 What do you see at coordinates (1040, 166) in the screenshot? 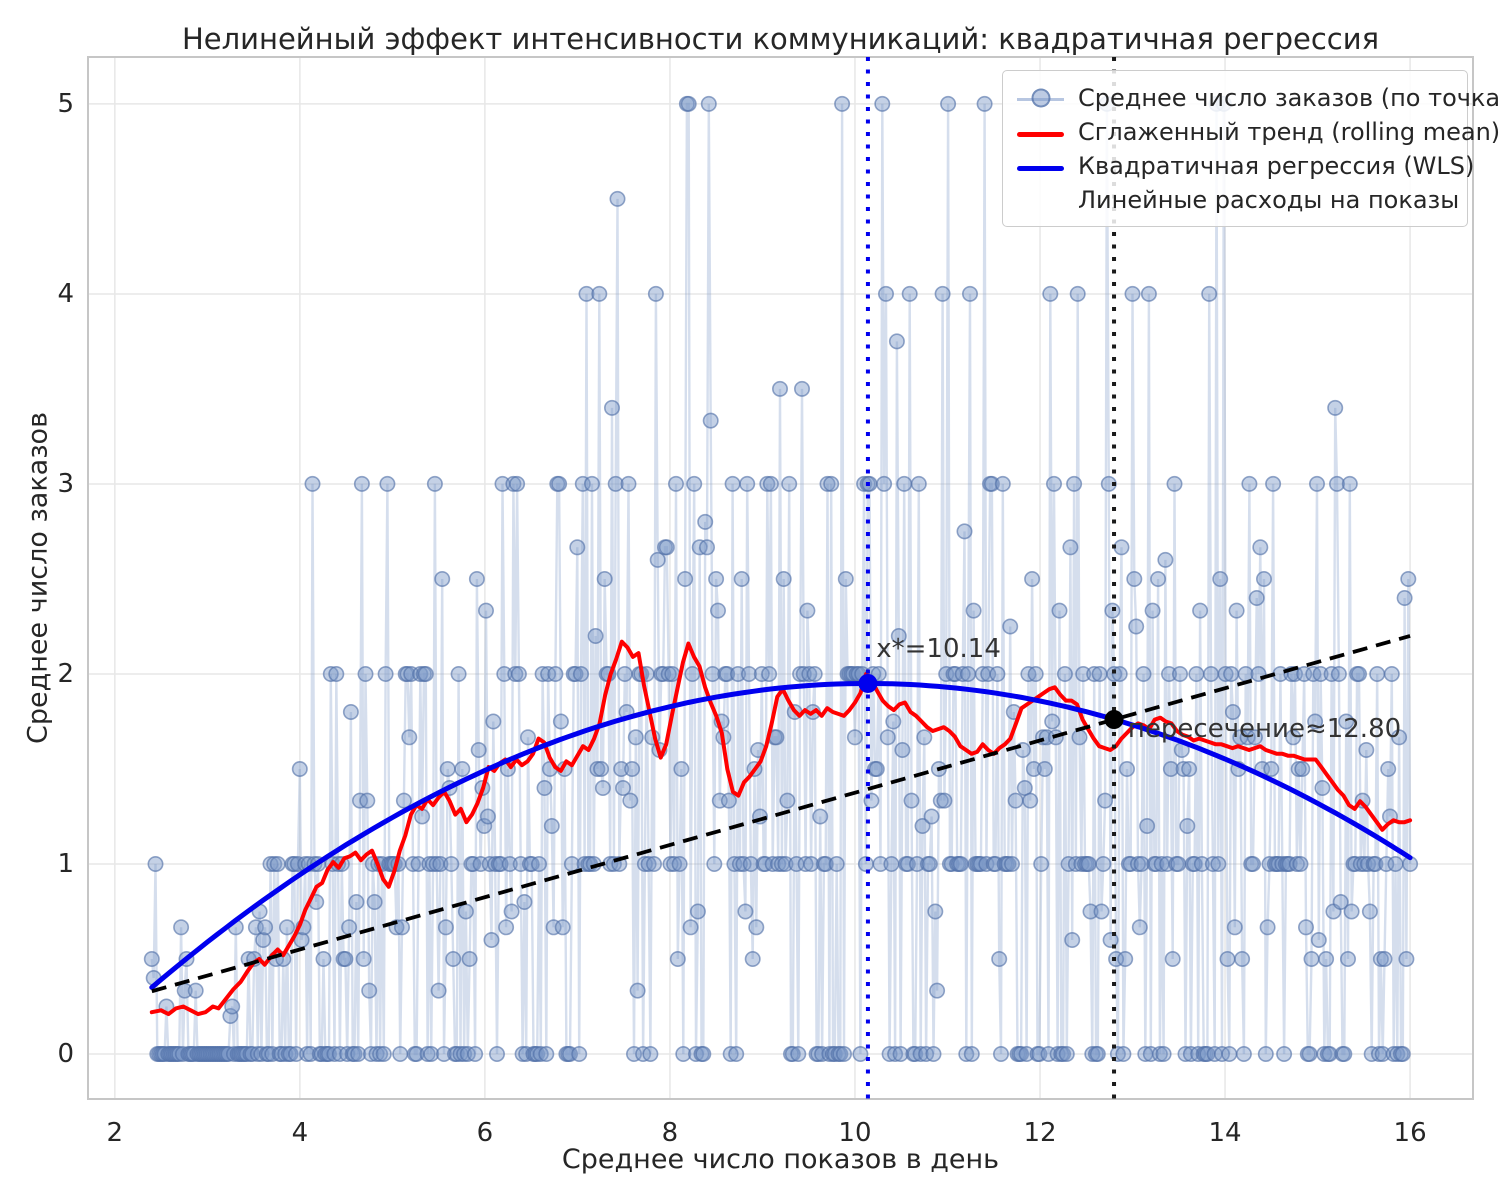
I see `regression-line-icon` at bounding box center [1040, 166].